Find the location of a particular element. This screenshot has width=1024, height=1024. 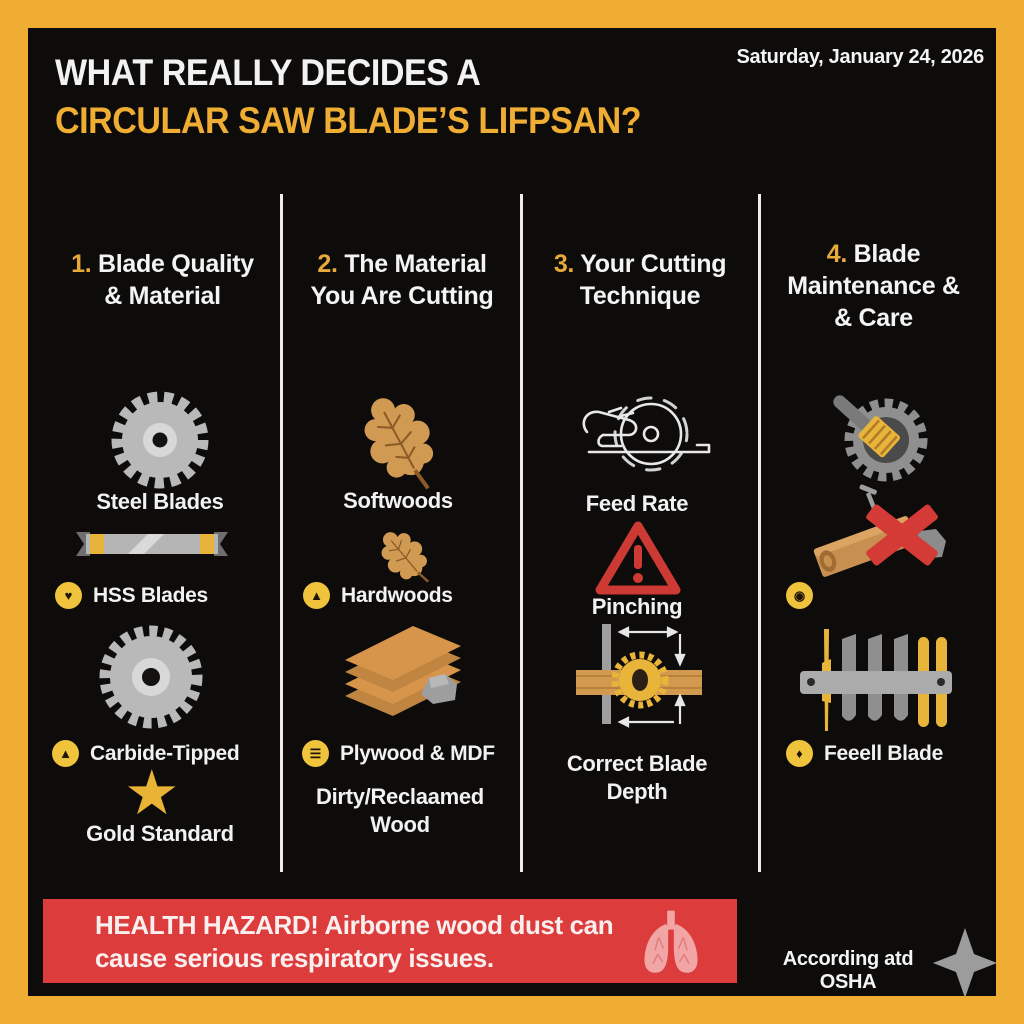

gold-standard-label: Gold Standard is located at coordinates (160, 833).